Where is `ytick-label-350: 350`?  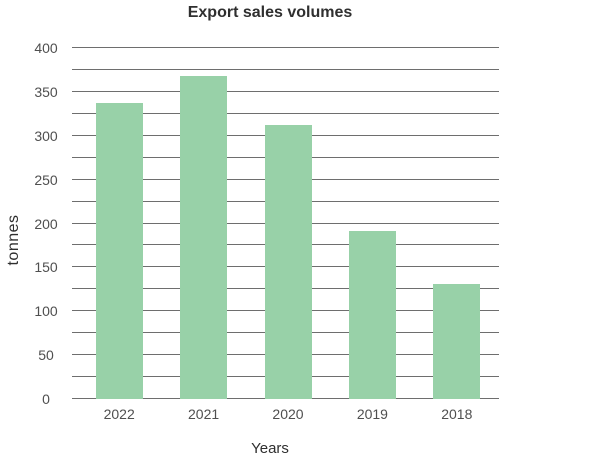
ytick-label-350: 350 is located at coordinates (46, 91).